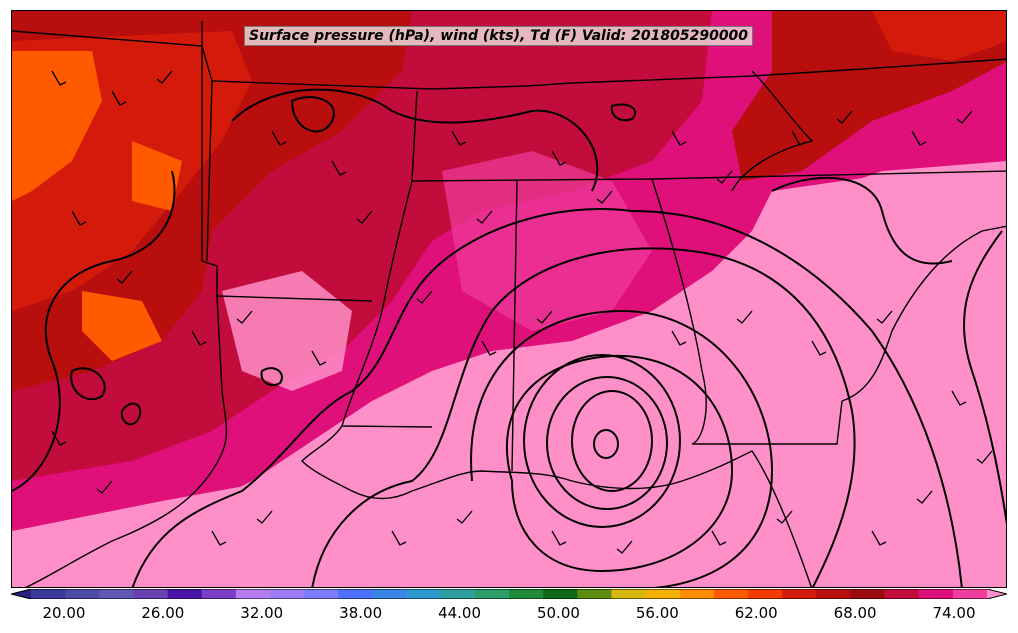  I want to click on colorbar-tick-label: 38.00, so click(361, 613).